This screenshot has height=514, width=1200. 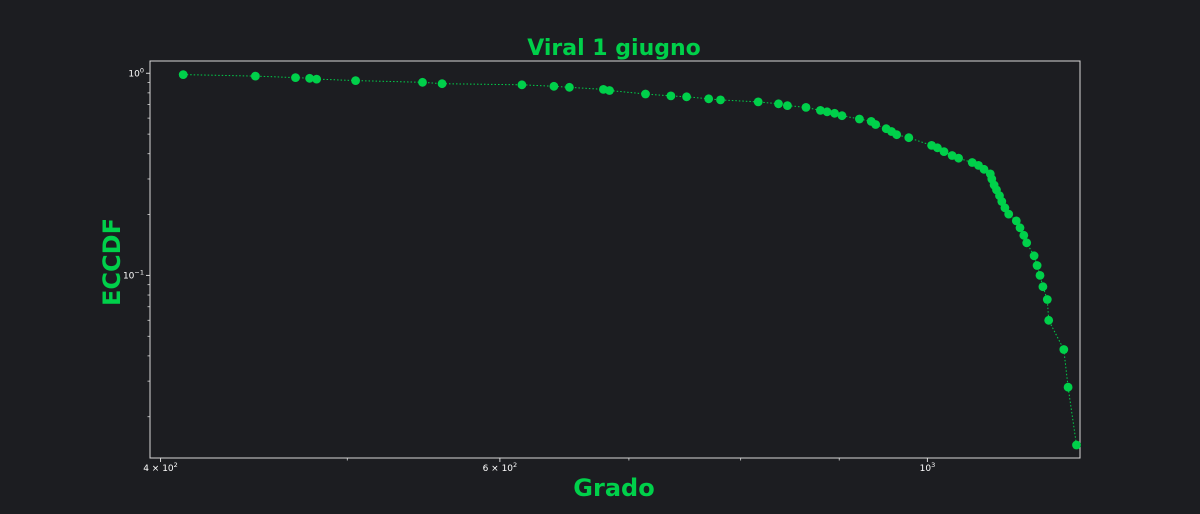 What do you see at coordinates (112, 262) in the screenshot?
I see `y-axis-label: ECCDF` at bounding box center [112, 262].